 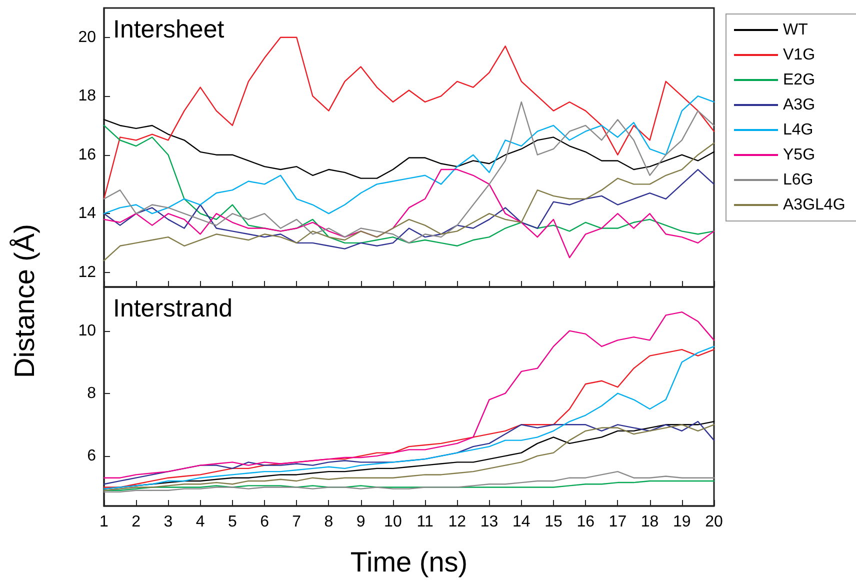 I want to click on x-tick-label: 8, so click(x=329, y=522).